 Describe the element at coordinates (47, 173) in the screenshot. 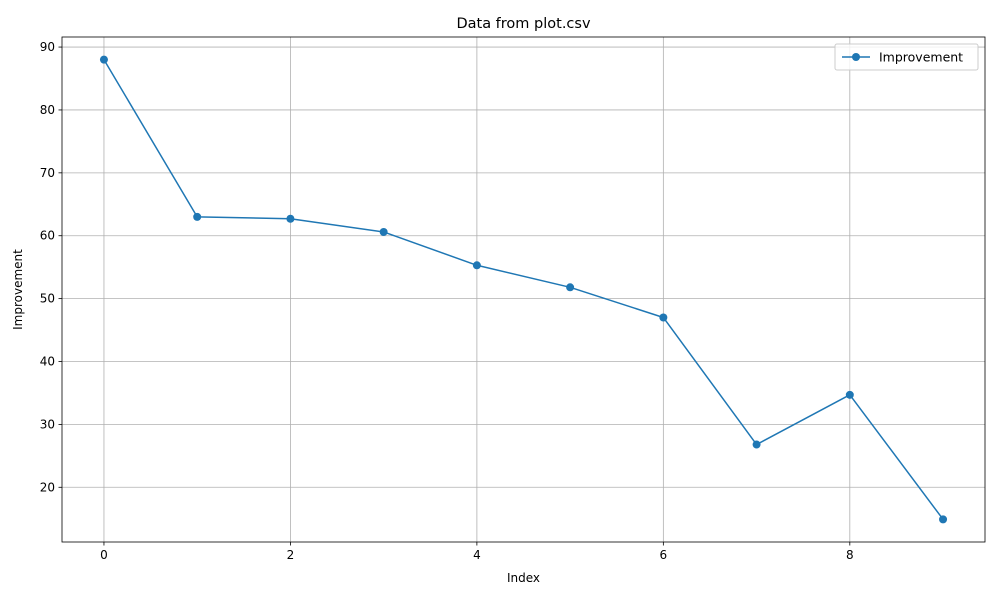

I see `y-tick-label: 70` at that location.